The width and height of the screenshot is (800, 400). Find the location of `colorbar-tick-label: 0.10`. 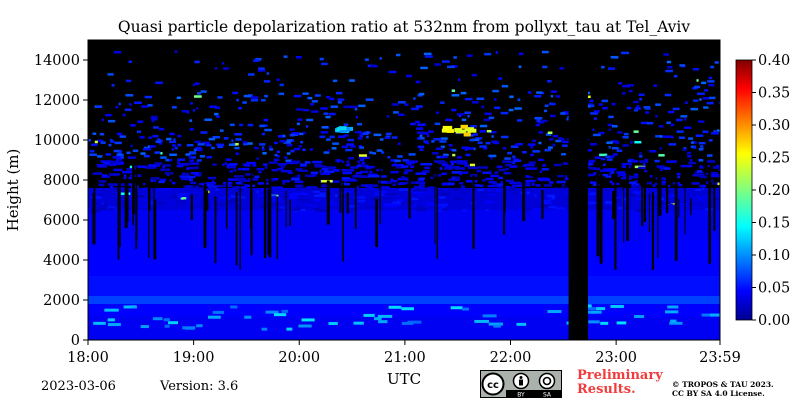

colorbar-tick-label: 0.10 is located at coordinates (774, 256).